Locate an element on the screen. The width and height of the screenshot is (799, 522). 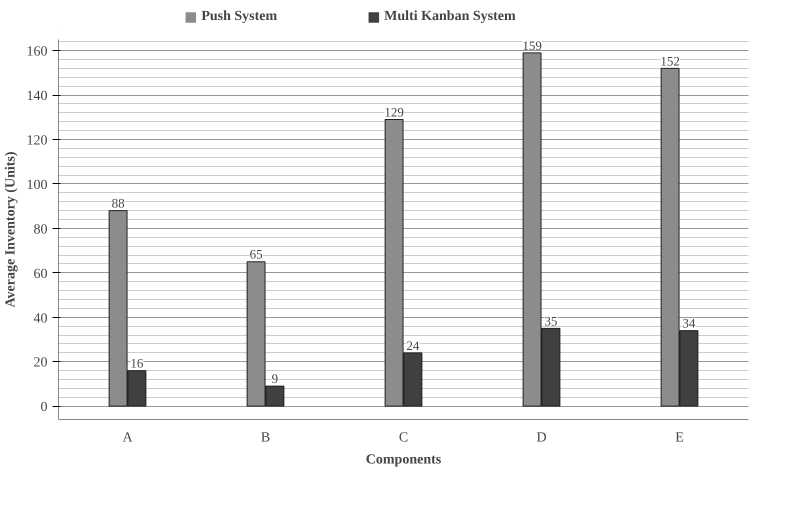
x-tick-label: D is located at coordinates (541, 438).